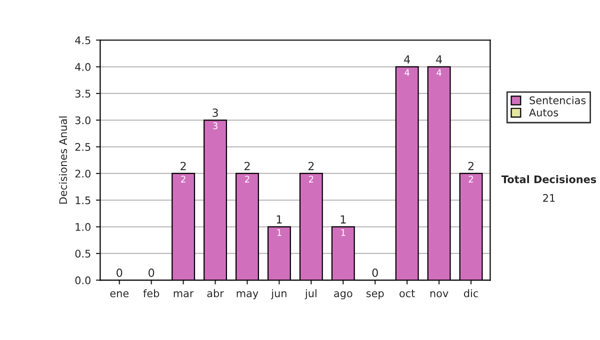 The width and height of the screenshot is (600, 340). Describe the element at coordinates (82, 40) in the screenshot. I see `y-tick-label: 4.5` at that location.